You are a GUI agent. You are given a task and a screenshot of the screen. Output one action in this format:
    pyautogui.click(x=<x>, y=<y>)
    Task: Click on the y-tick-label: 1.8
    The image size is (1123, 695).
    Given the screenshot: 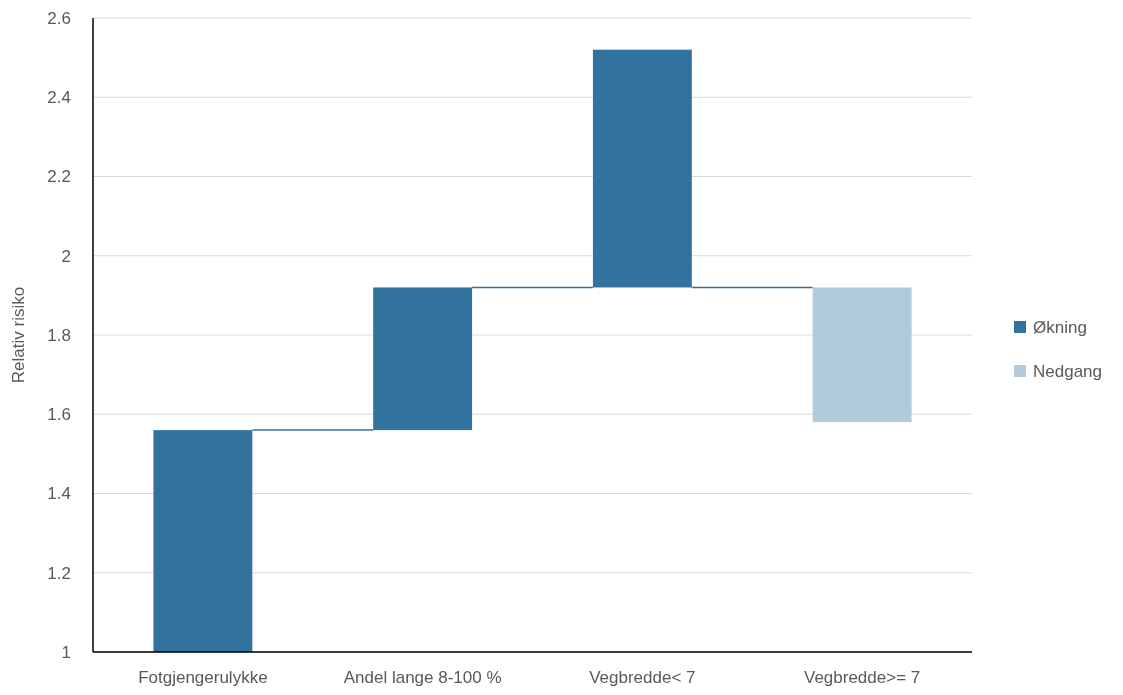 What is the action you would take?
    pyautogui.click(x=59, y=335)
    